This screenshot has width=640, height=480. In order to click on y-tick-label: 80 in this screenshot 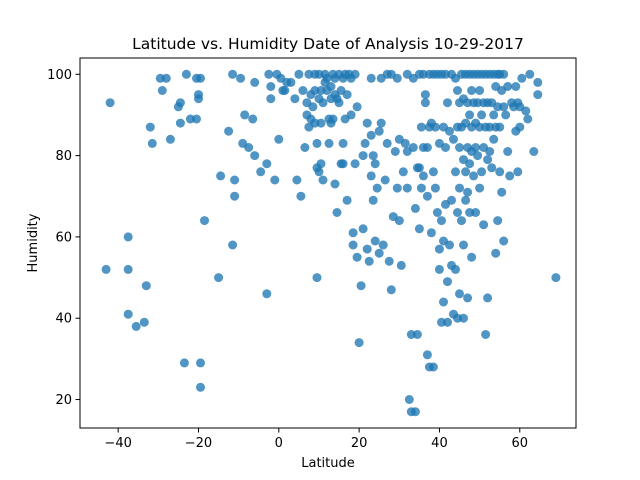, I will do `click(63, 156)`.